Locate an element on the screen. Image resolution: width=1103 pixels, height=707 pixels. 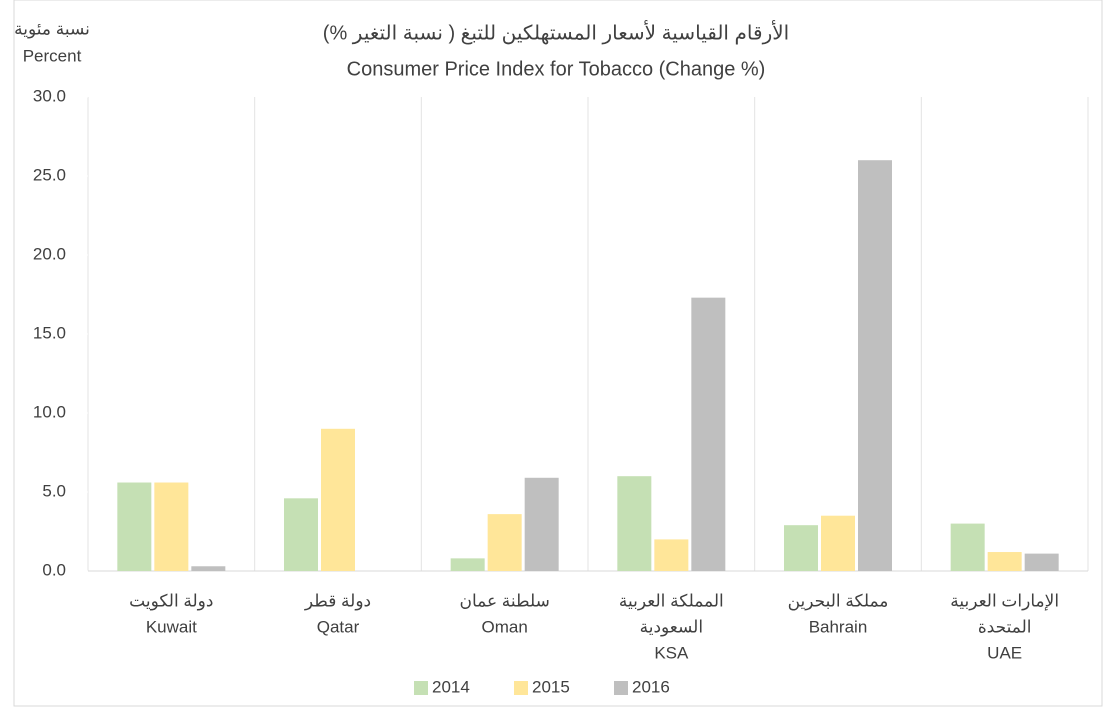
x-tick-label: المملكة العربية is located at coordinates (671, 600).